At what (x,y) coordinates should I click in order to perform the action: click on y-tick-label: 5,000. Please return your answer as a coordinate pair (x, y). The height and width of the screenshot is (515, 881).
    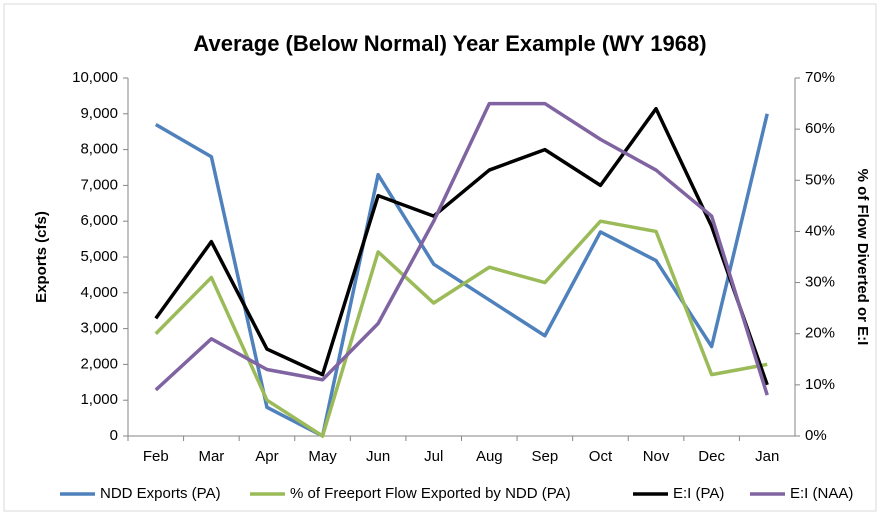
    Looking at the image, I should click on (99, 256).